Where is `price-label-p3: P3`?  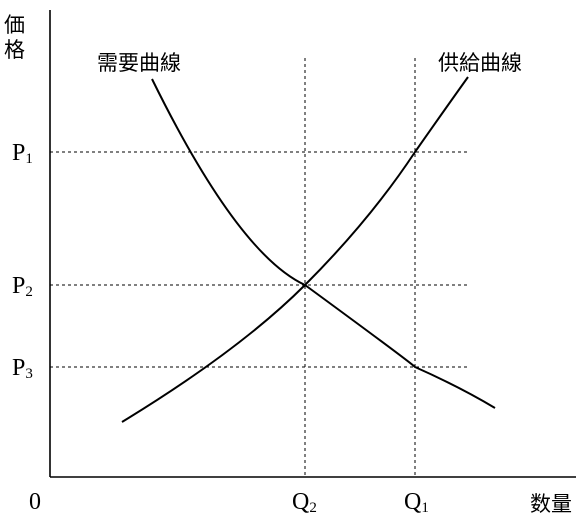
price-label-p3: P3 is located at coordinates (22, 368).